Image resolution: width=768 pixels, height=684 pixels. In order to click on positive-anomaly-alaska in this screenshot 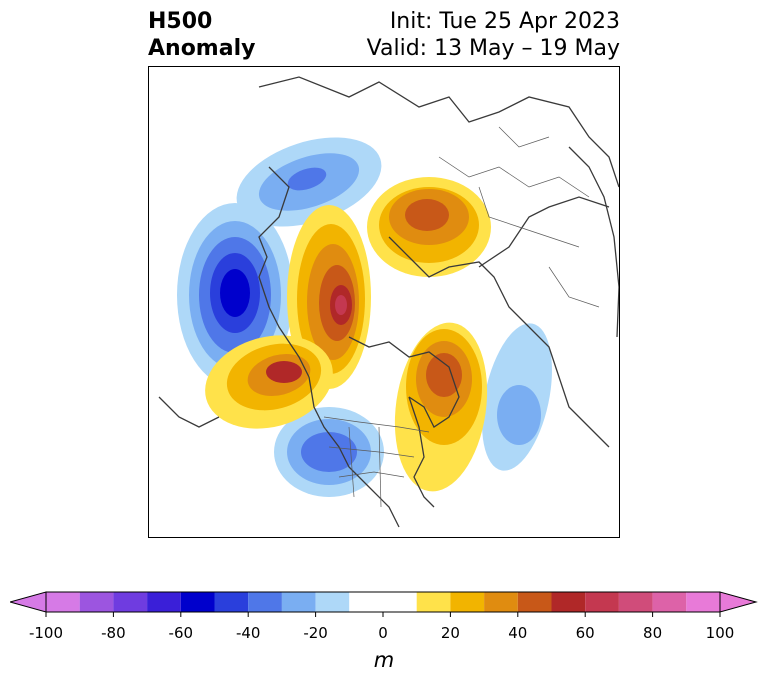, I will do `click(269, 382)`.